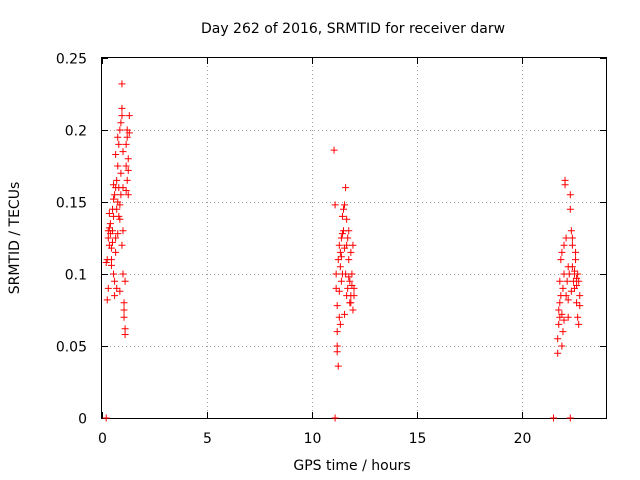  I want to click on x-tick-label: 20, so click(523, 439).